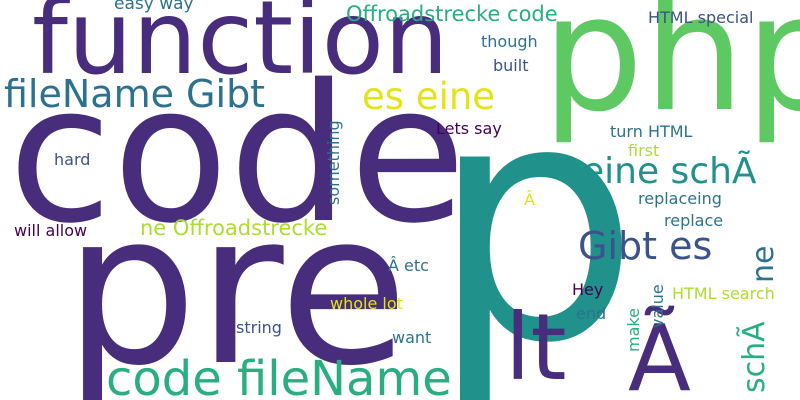 This screenshot has width=800, height=400. What do you see at coordinates (659, 352) in the screenshot?
I see `word-a-tilde: Ã` at bounding box center [659, 352].